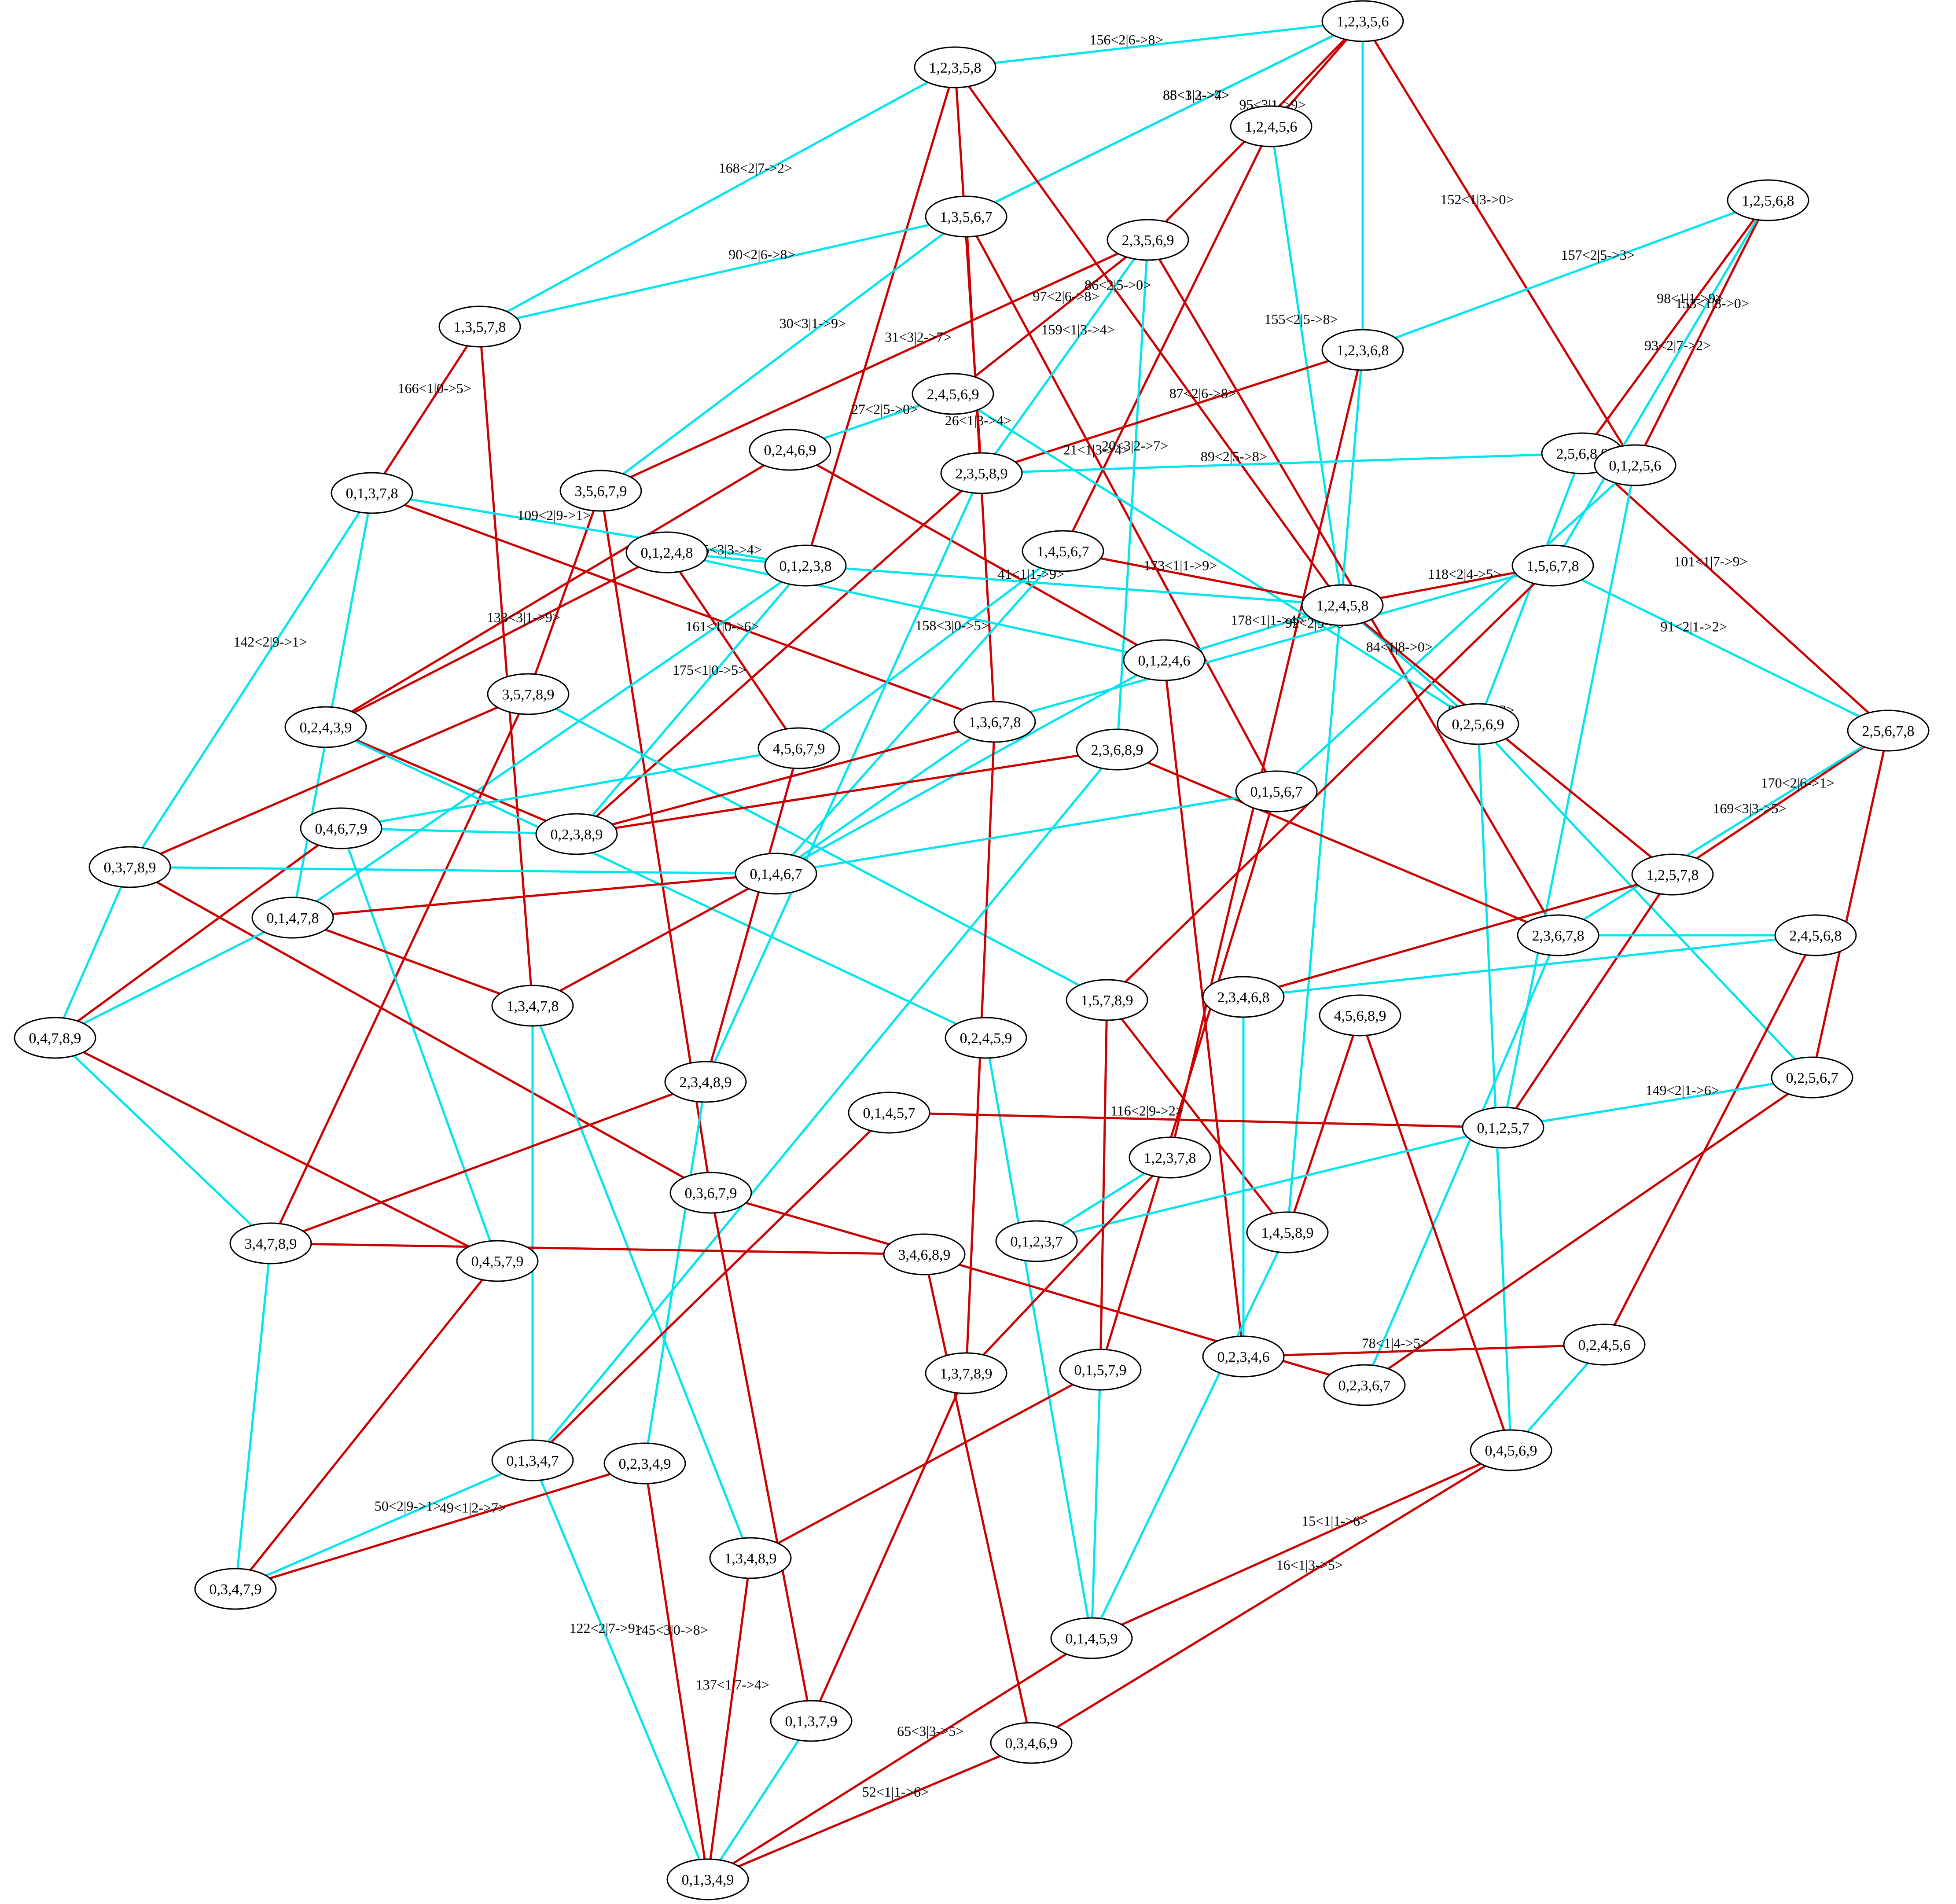  What do you see at coordinates (1096, 450) in the screenshot?
I see `edge-label: 21<1|3->4>` at bounding box center [1096, 450].